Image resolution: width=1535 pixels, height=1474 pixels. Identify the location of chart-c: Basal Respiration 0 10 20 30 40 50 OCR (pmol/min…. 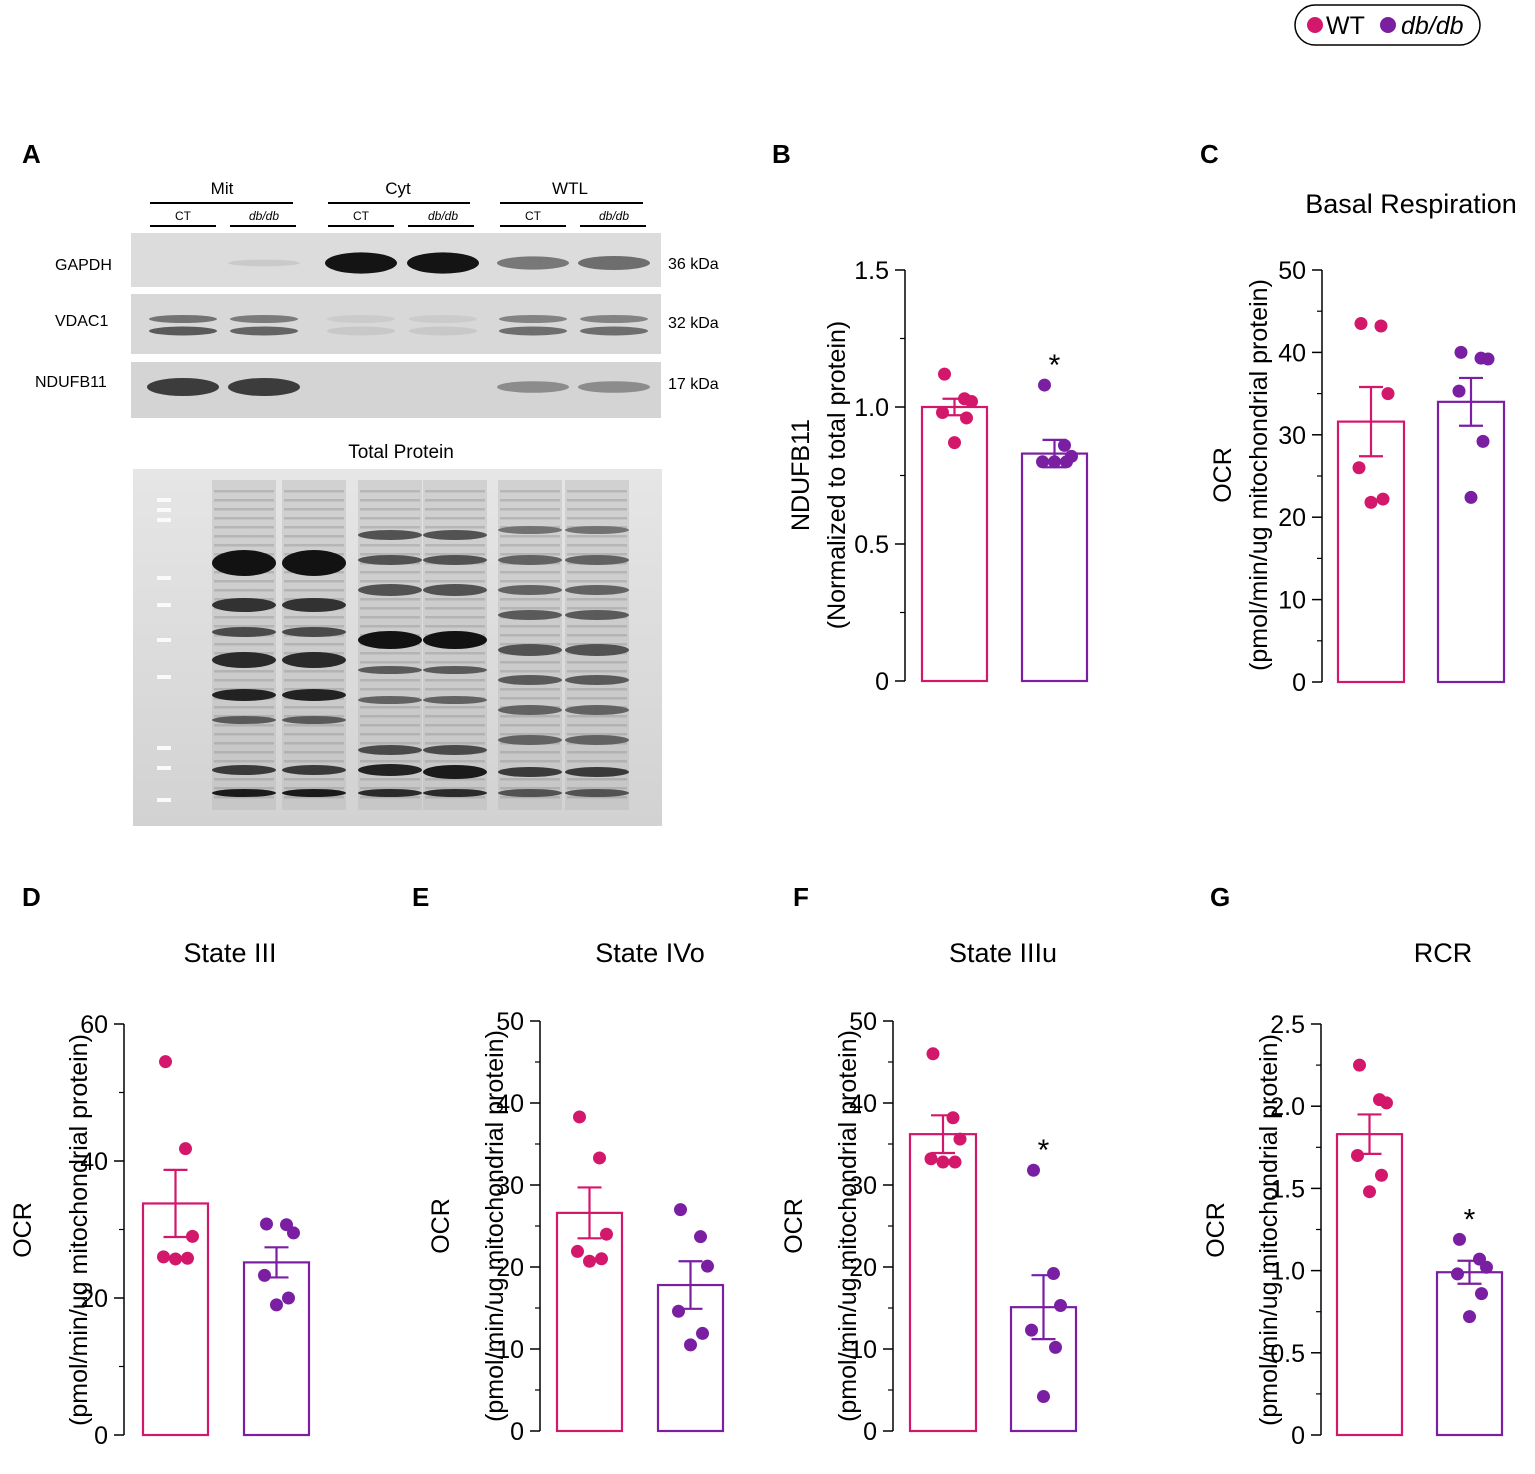
(1363, 443).